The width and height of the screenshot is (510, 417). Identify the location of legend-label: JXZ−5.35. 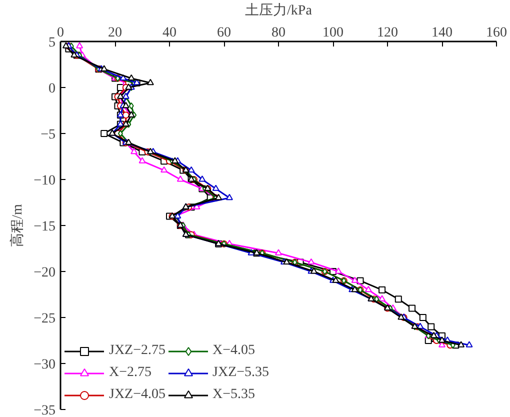
(241, 373).